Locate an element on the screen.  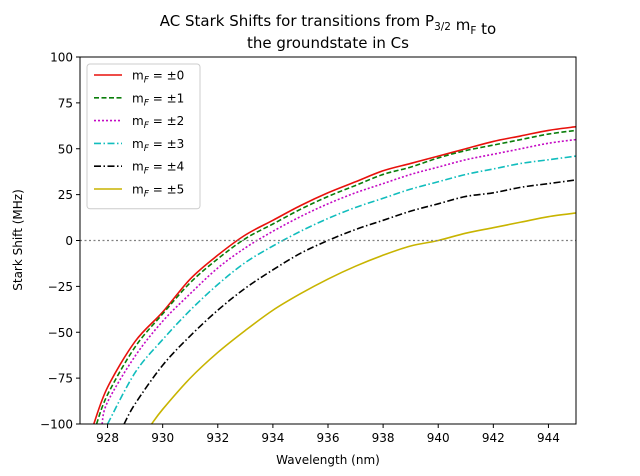
legend-label-mf-1: mF = ±1 is located at coordinates (158, 99).